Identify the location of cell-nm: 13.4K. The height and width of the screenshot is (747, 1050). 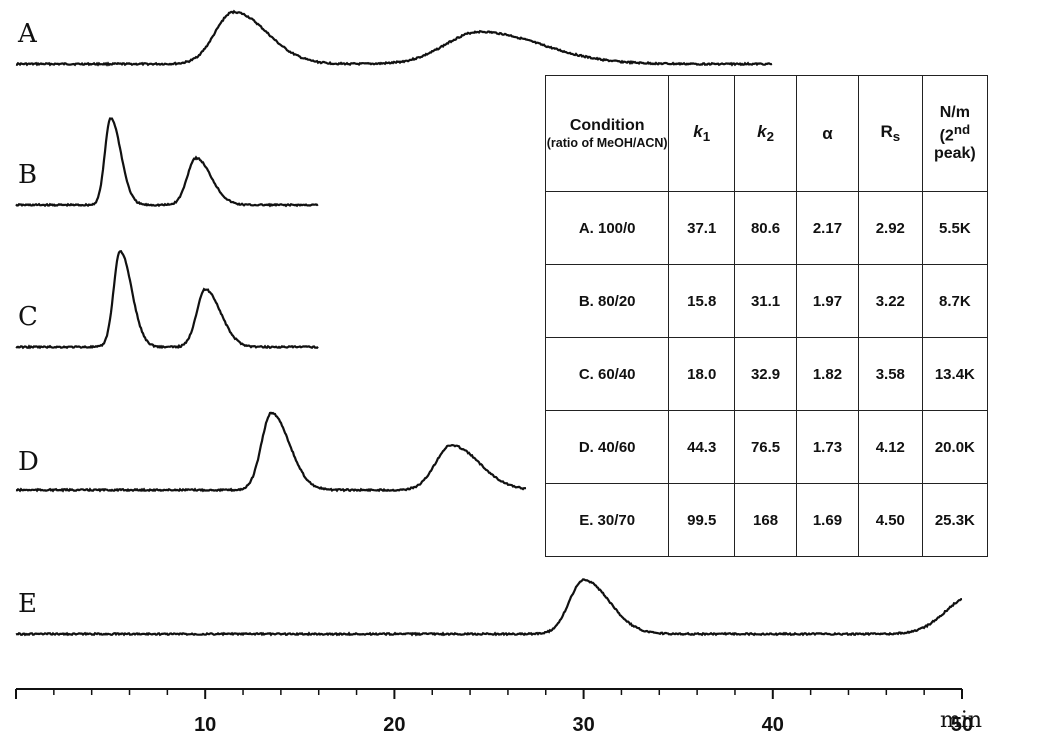
(955, 374).